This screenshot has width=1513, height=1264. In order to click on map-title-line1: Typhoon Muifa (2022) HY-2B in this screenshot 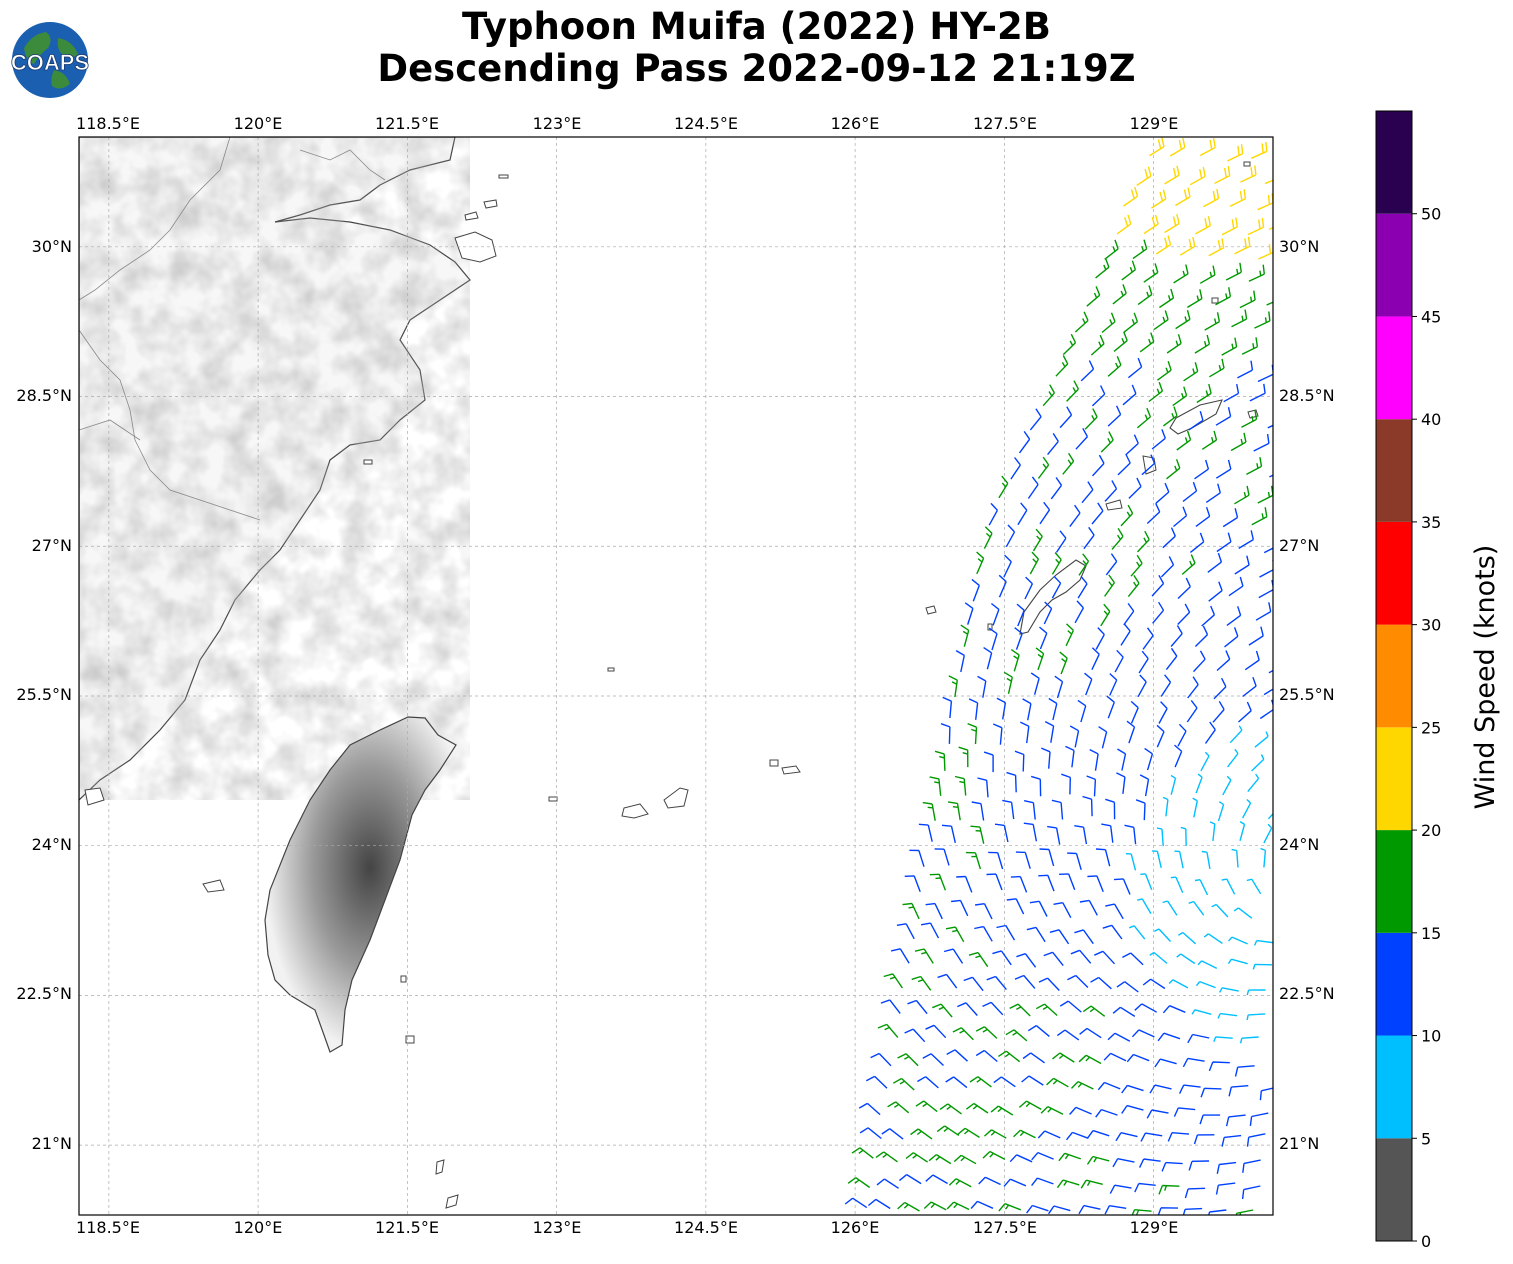, I will do `click(756, 26)`.